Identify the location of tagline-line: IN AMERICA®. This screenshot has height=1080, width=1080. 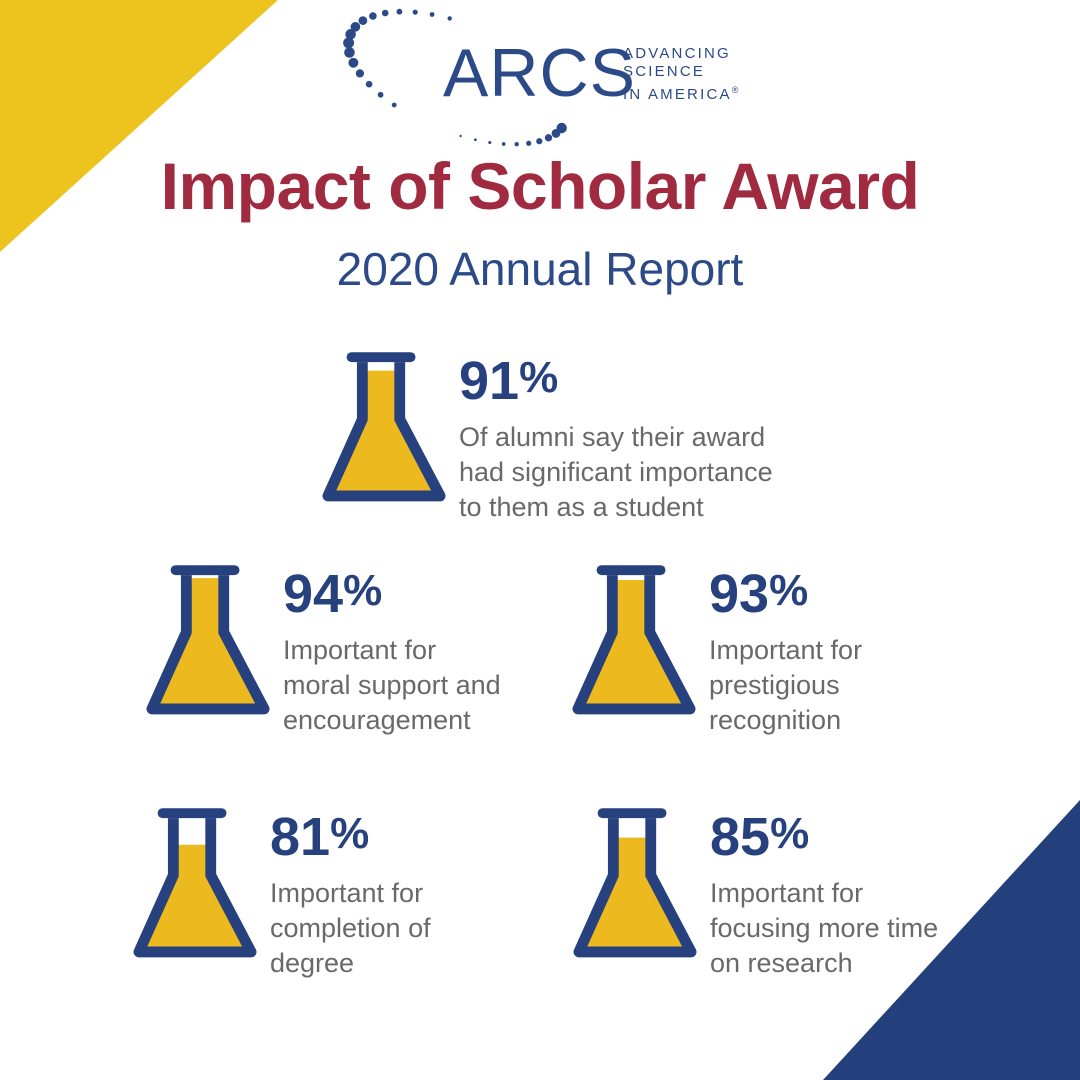
(680, 92).